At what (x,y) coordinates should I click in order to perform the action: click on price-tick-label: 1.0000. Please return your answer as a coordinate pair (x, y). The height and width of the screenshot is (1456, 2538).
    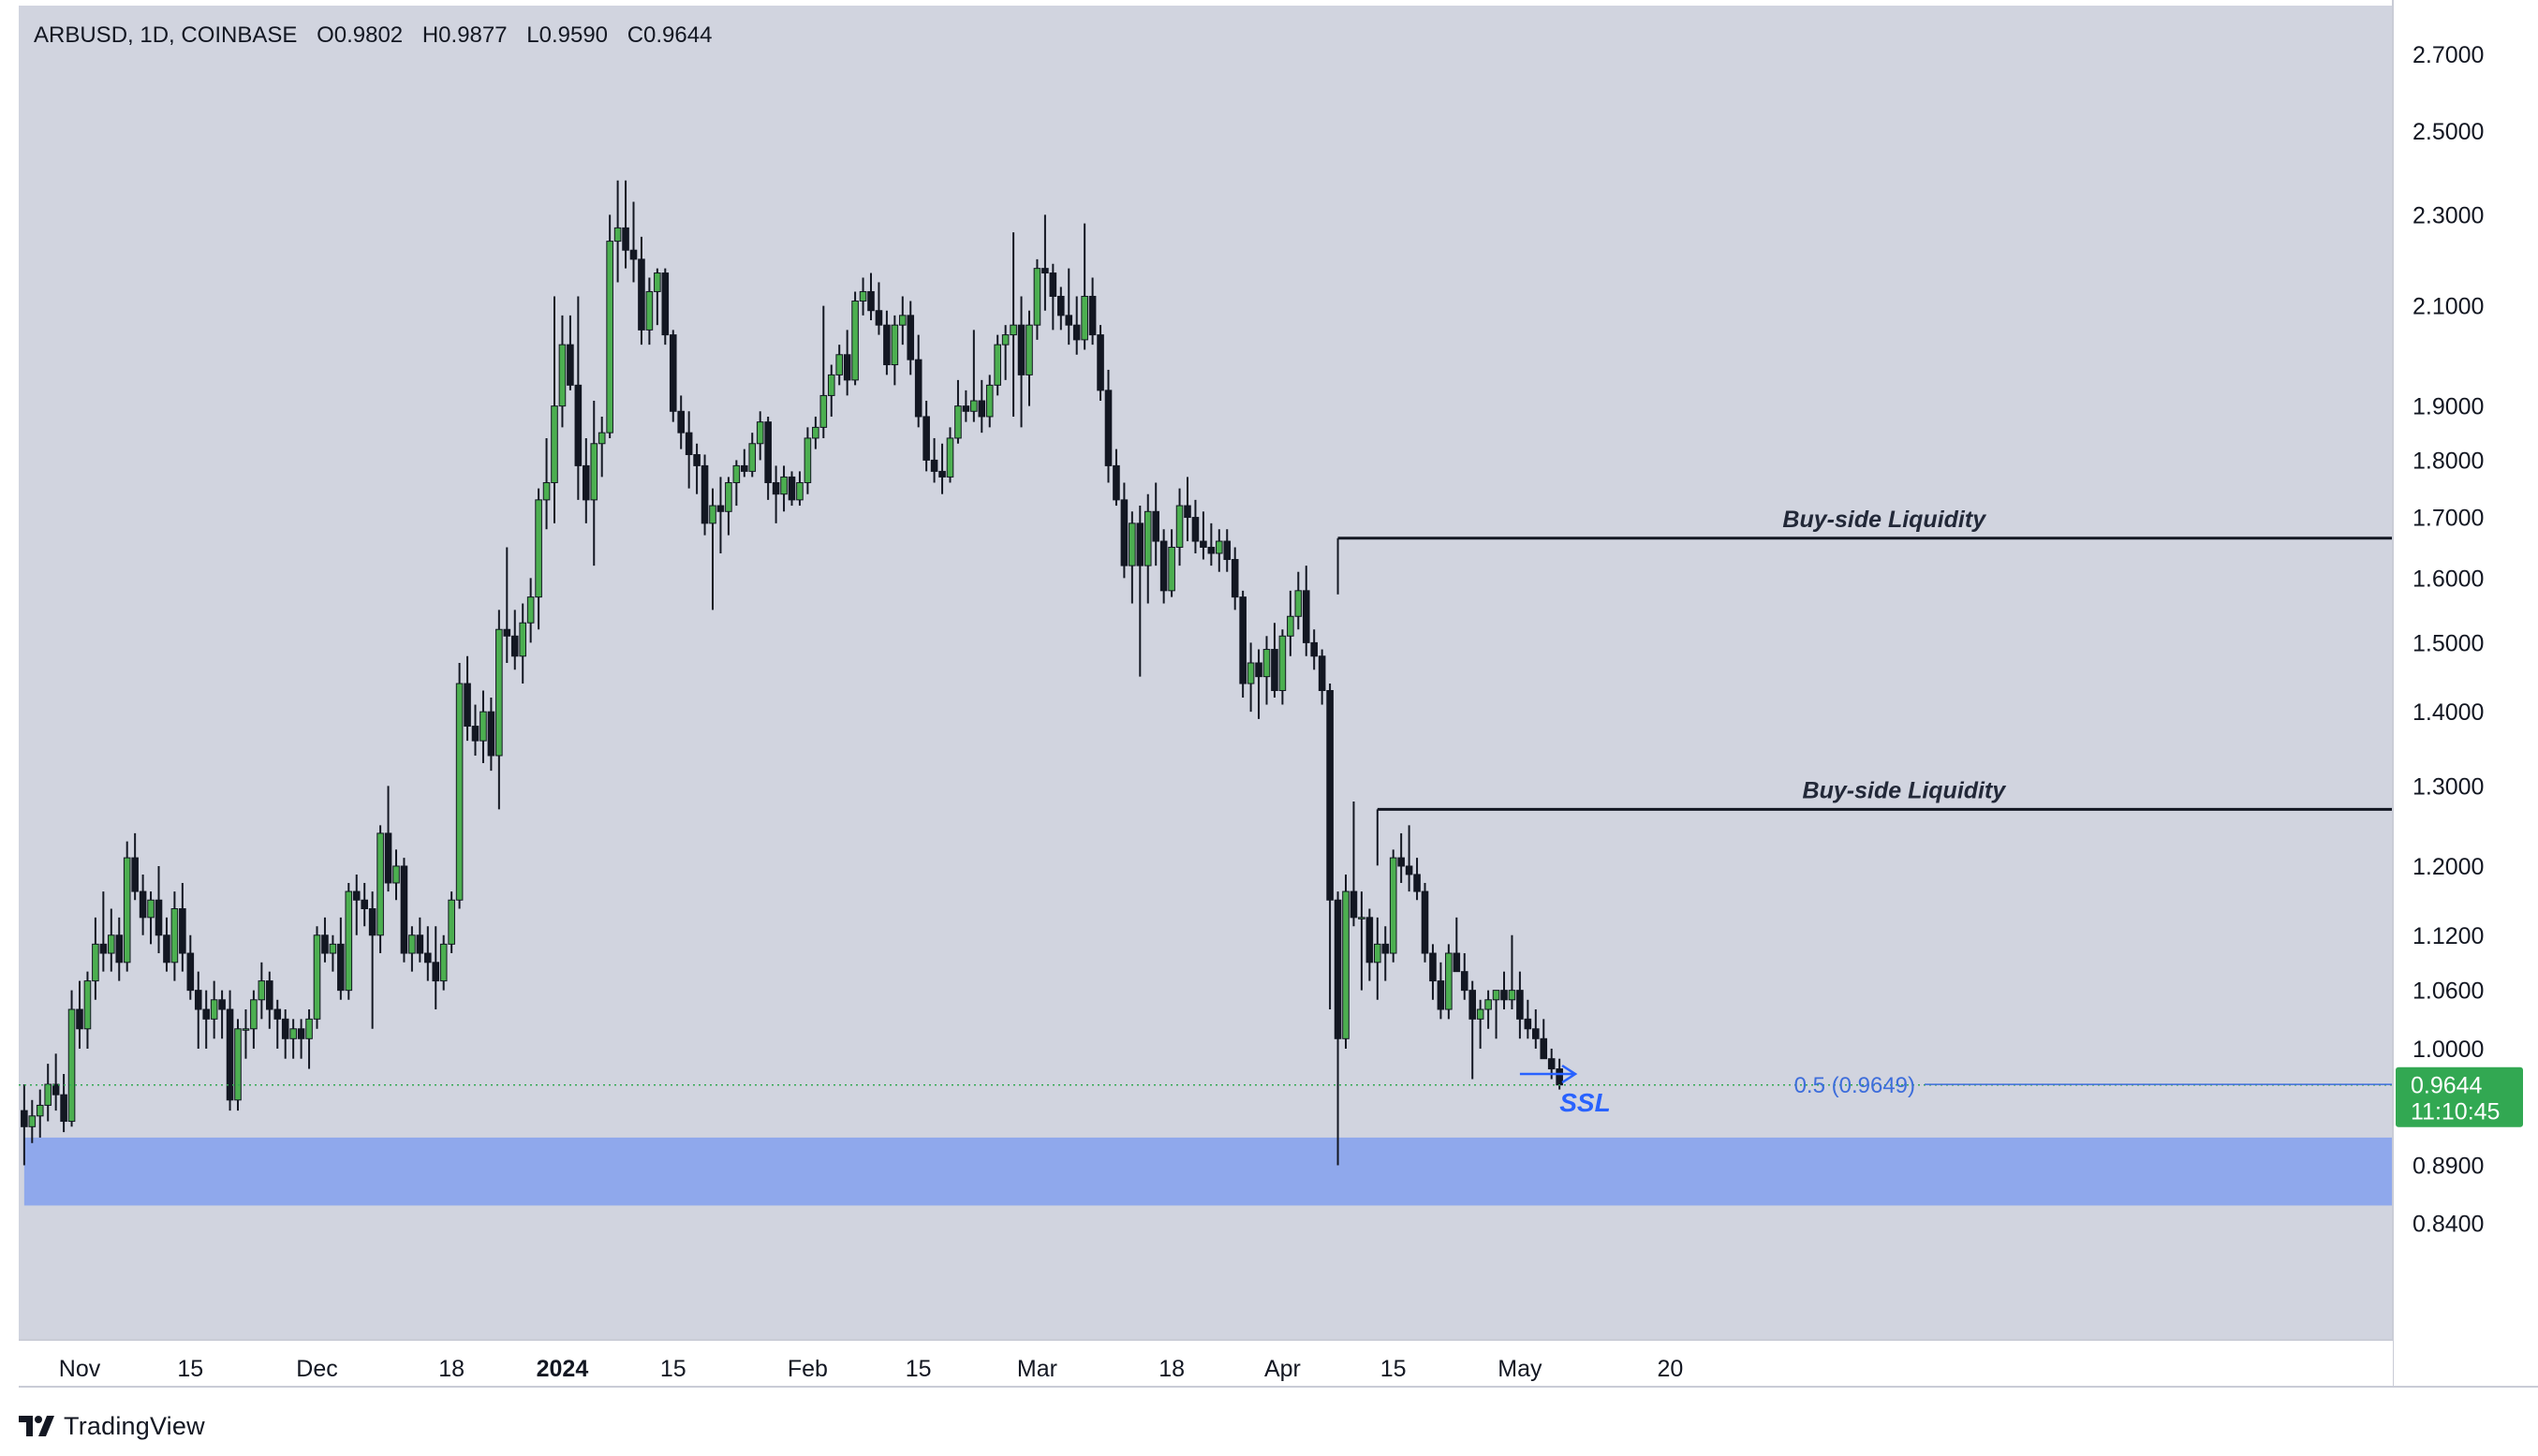
    Looking at the image, I should click on (2448, 1050).